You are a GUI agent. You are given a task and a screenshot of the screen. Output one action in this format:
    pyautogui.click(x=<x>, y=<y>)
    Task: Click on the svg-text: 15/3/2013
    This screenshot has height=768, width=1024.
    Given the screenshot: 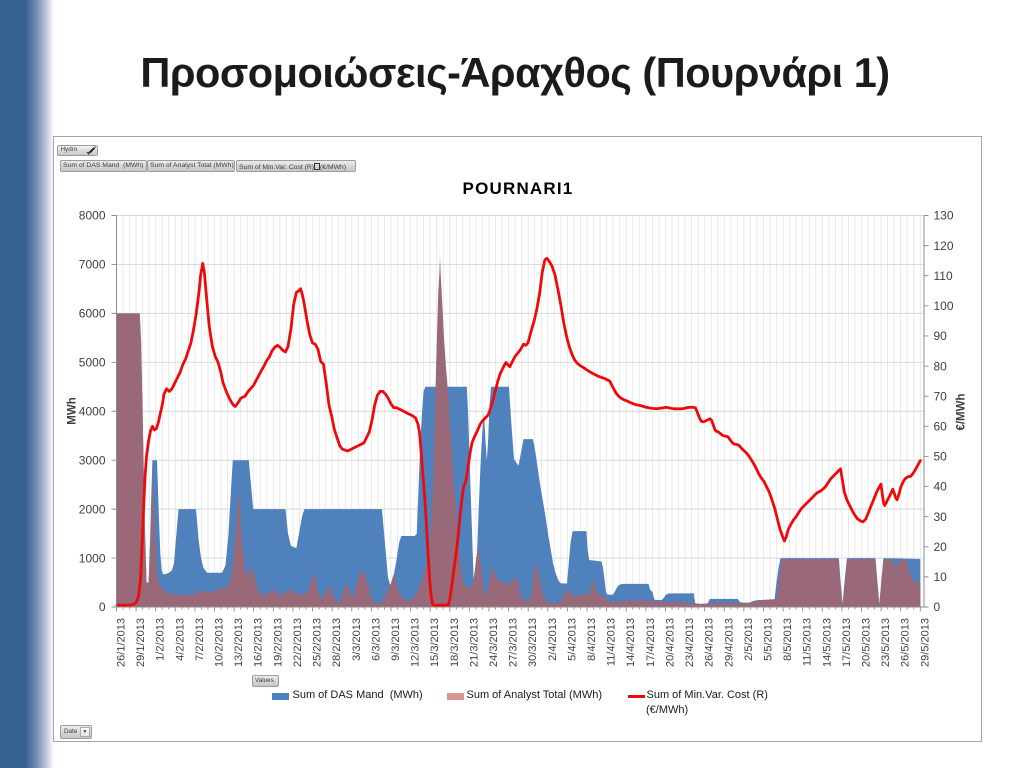 What is the action you would take?
    pyautogui.click(x=435, y=642)
    